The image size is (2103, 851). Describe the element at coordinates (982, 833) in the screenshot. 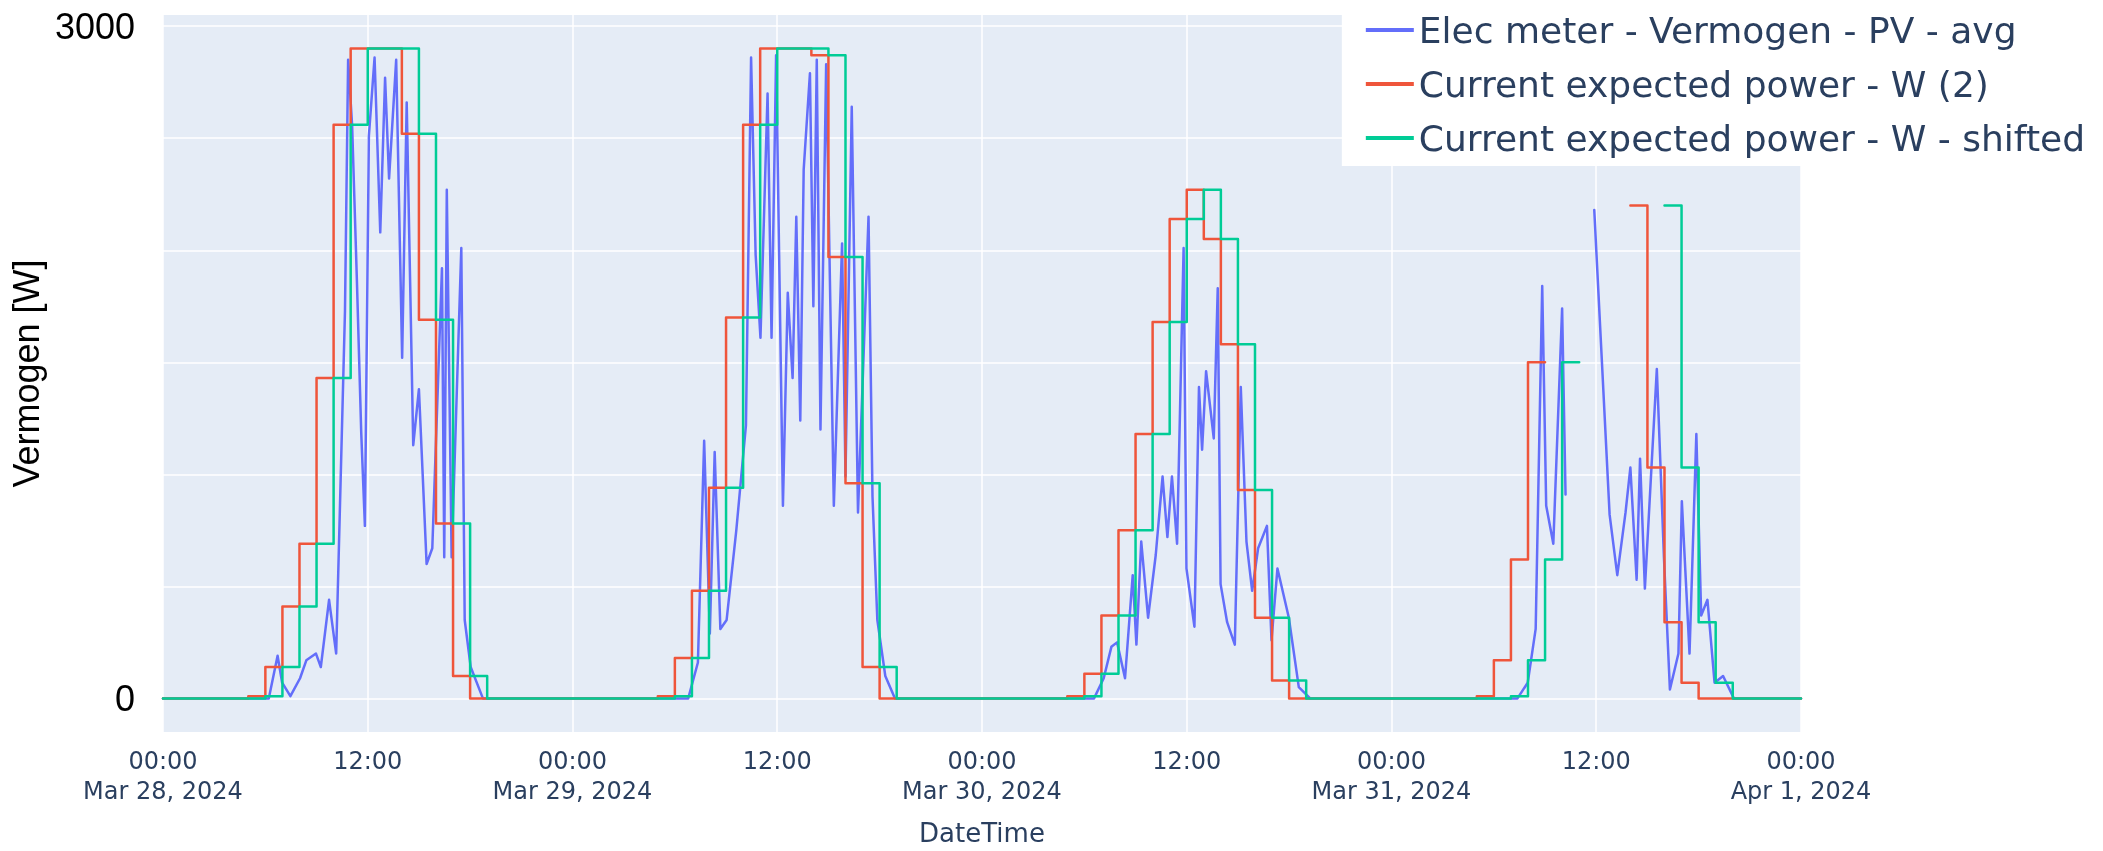

I see `x-axis-title: DateTime` at that location.